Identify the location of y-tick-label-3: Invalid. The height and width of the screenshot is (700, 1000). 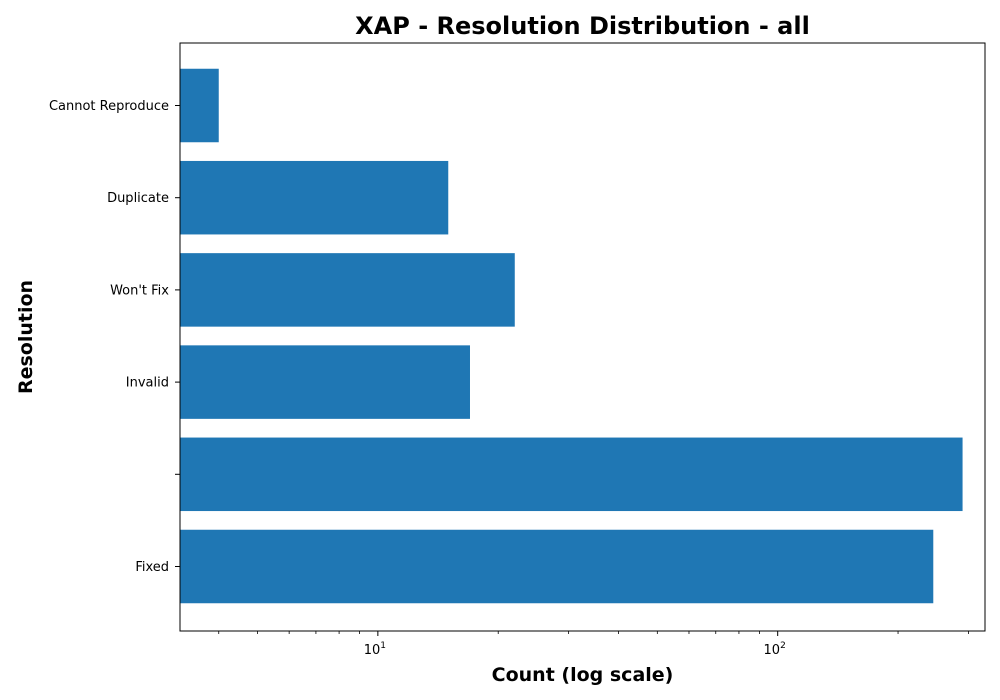
(147, 383).